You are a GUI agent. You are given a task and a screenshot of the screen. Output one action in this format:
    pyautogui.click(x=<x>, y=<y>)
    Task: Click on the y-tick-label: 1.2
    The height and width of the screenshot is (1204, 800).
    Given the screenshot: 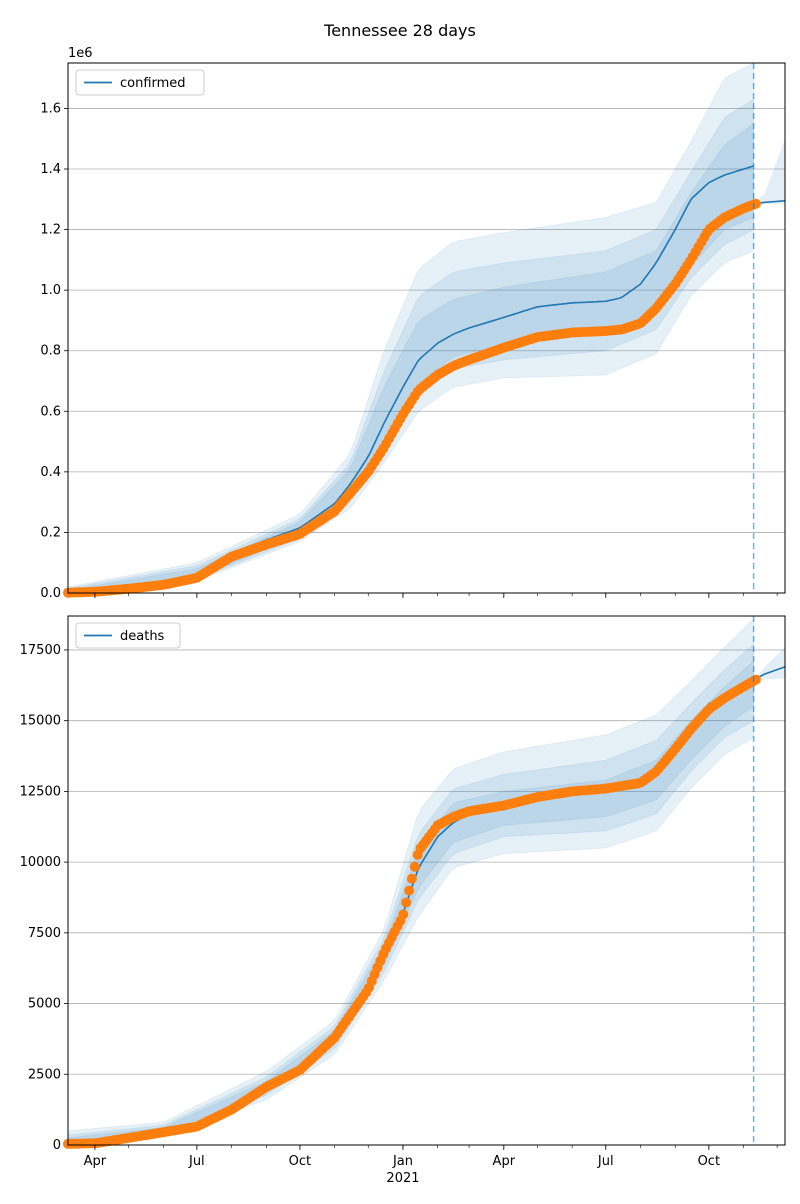 What is the action you would take?
    pyautogui.click(x=50, y=230)
    